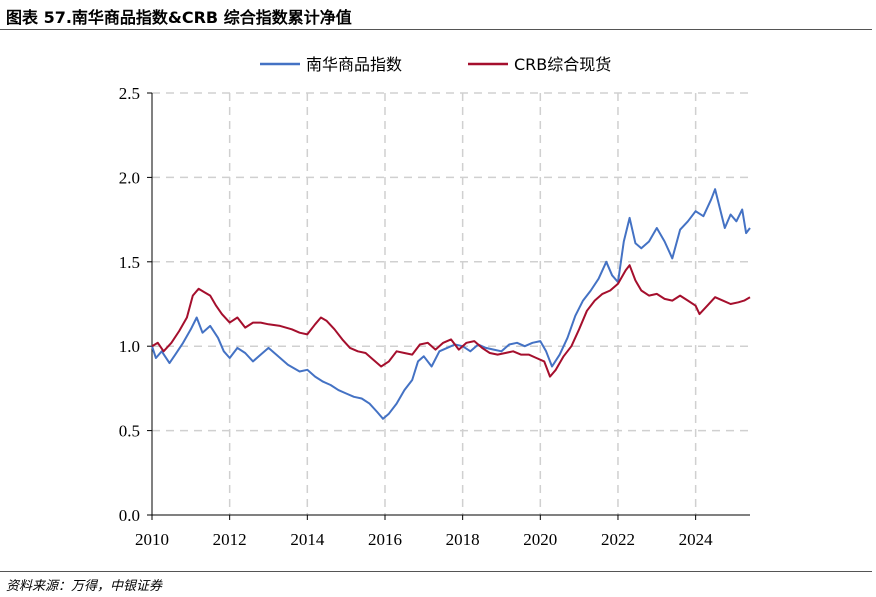 The height and width of the screenshot is (597, 876). I want to click on x-tick-label: 2016, so click(385, 539).